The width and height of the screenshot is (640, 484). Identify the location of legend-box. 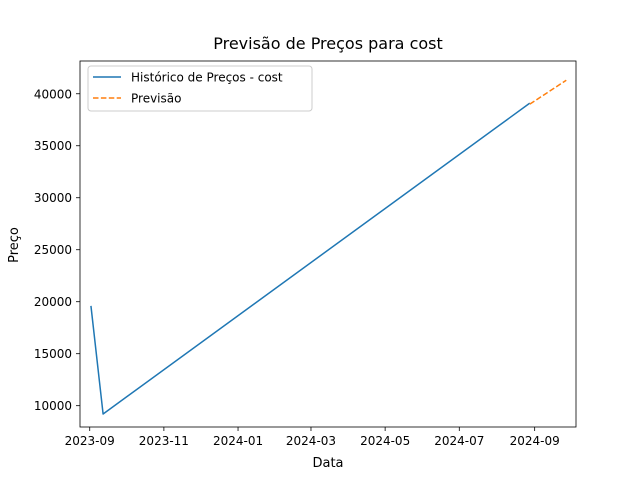
(200, 88).